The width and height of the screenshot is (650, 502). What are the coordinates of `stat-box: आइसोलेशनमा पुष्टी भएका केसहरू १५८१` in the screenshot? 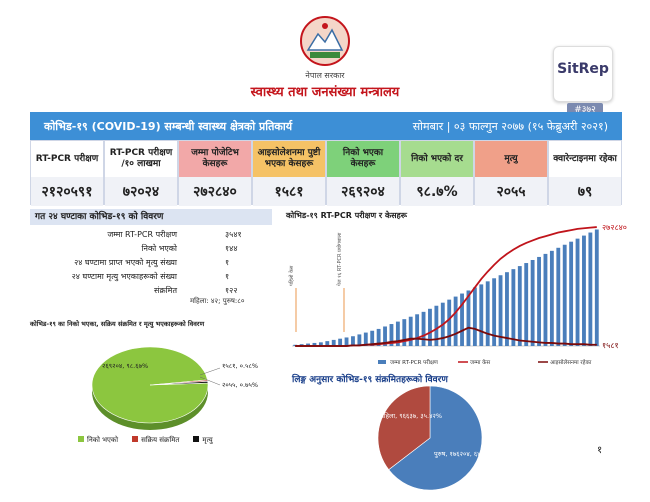 It's located at (289, 173).